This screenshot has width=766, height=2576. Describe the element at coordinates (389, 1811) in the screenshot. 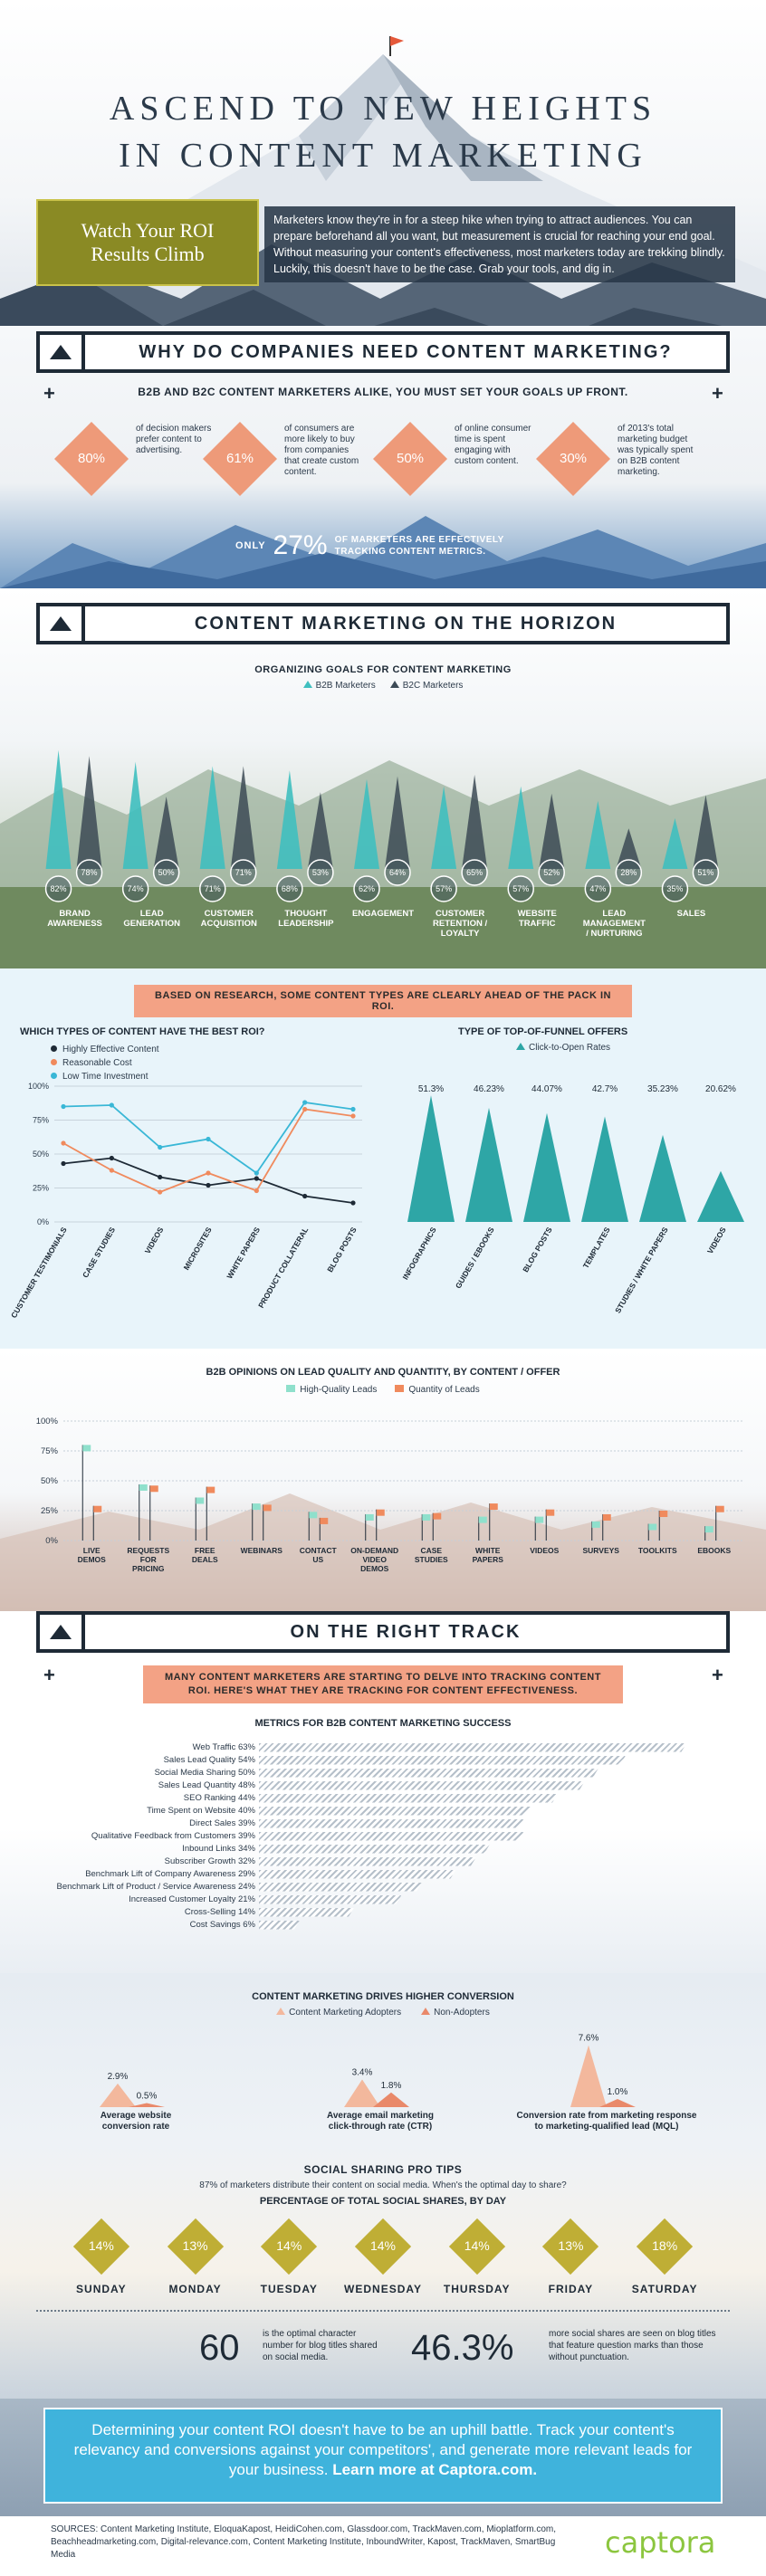

I see `metric-row: Time Spent on Website 40%` at that location.